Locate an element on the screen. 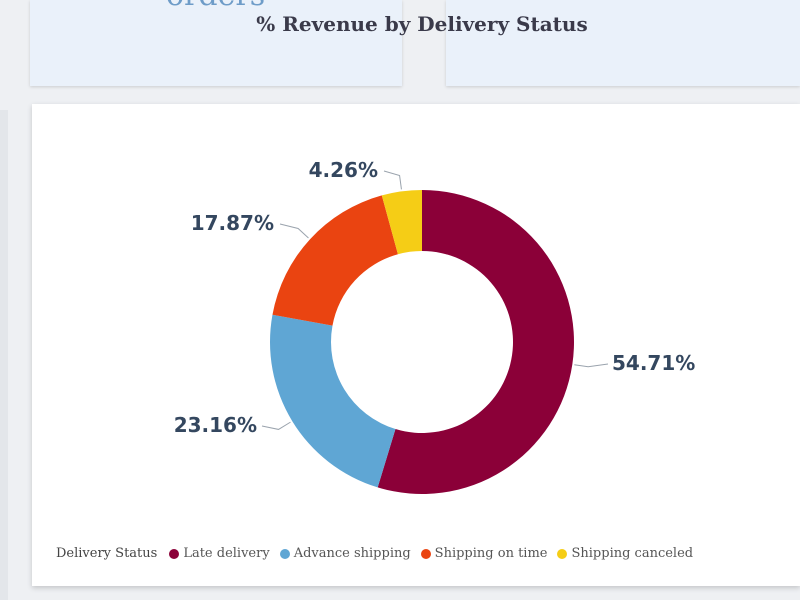 Image resolution: width=800 pixels, height=600 pixels. kpi-card is located at coordinates (623, 43).